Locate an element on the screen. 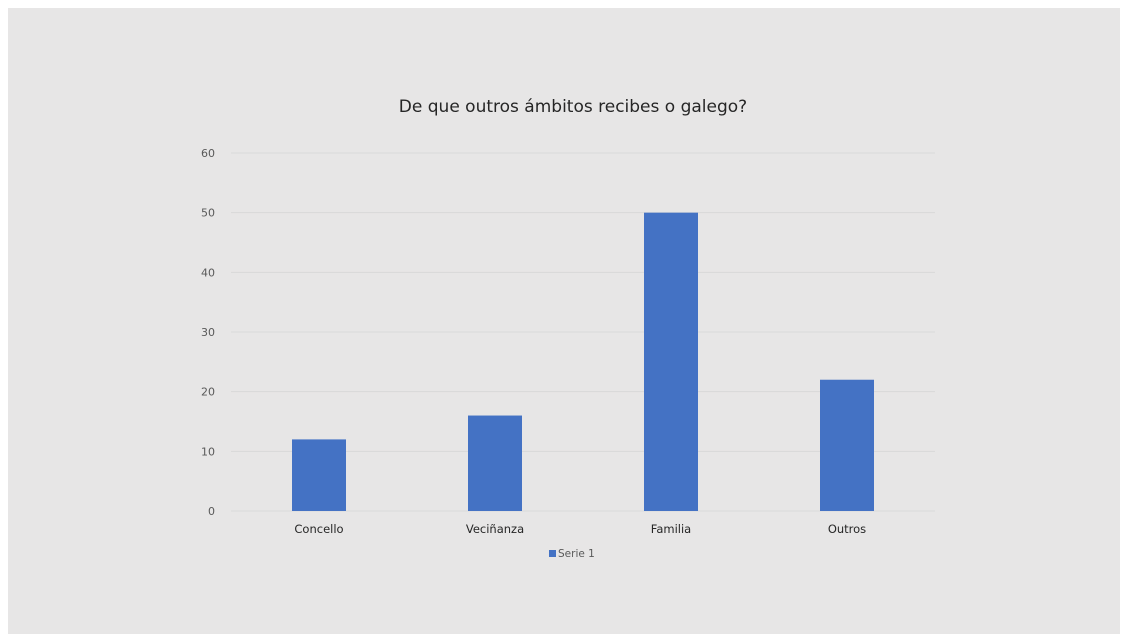 The height and width of the screenshot is (639, 1127). y-tick-label: 20 is located at coordinates (208, 392).